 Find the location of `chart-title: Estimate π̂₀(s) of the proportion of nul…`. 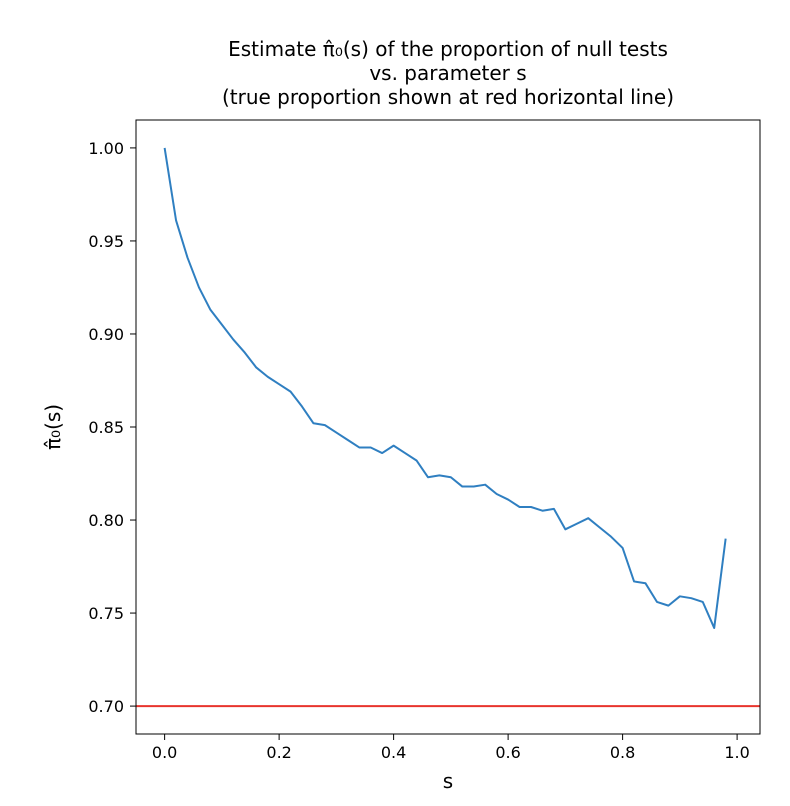

chart-title: Estimate π̂₀(s) of the proportion of nul… is located at coordinates (448, 73).